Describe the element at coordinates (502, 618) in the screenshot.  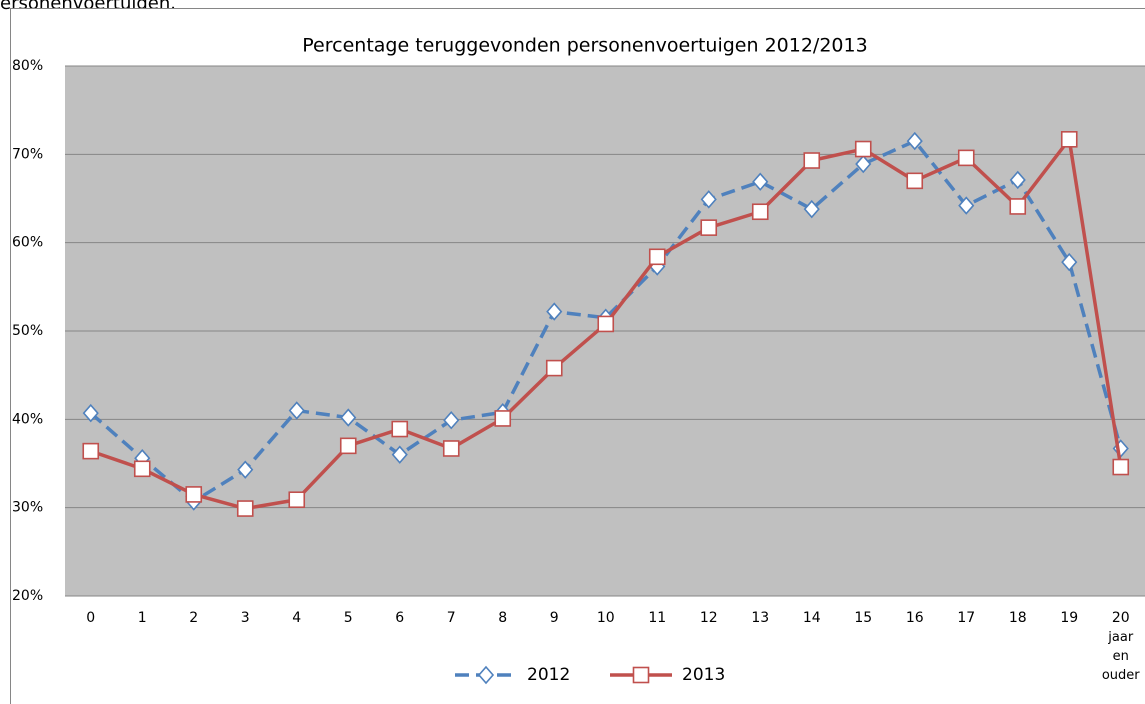
I see `x-tick-label: 8` at that location.